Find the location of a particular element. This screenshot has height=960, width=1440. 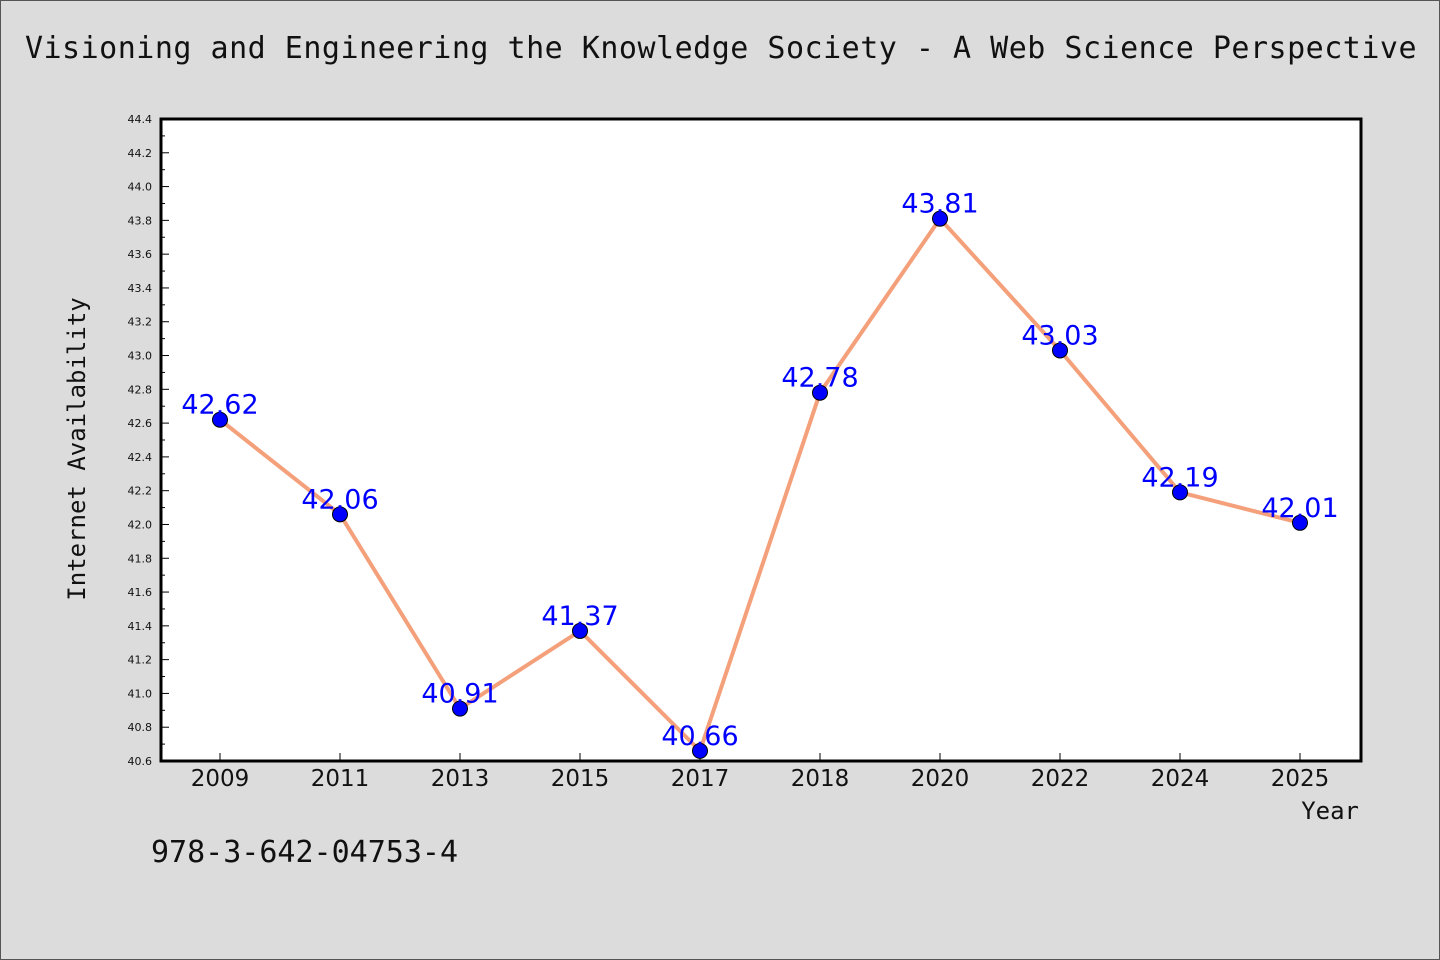

x-tick-label: 2011 is located at coordinates (340, 779).